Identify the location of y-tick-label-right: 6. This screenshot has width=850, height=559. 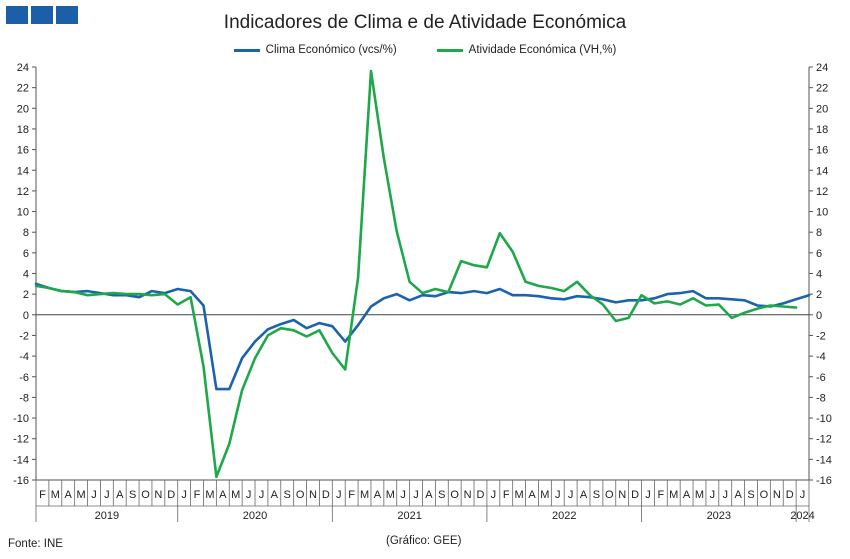
(819, 254).